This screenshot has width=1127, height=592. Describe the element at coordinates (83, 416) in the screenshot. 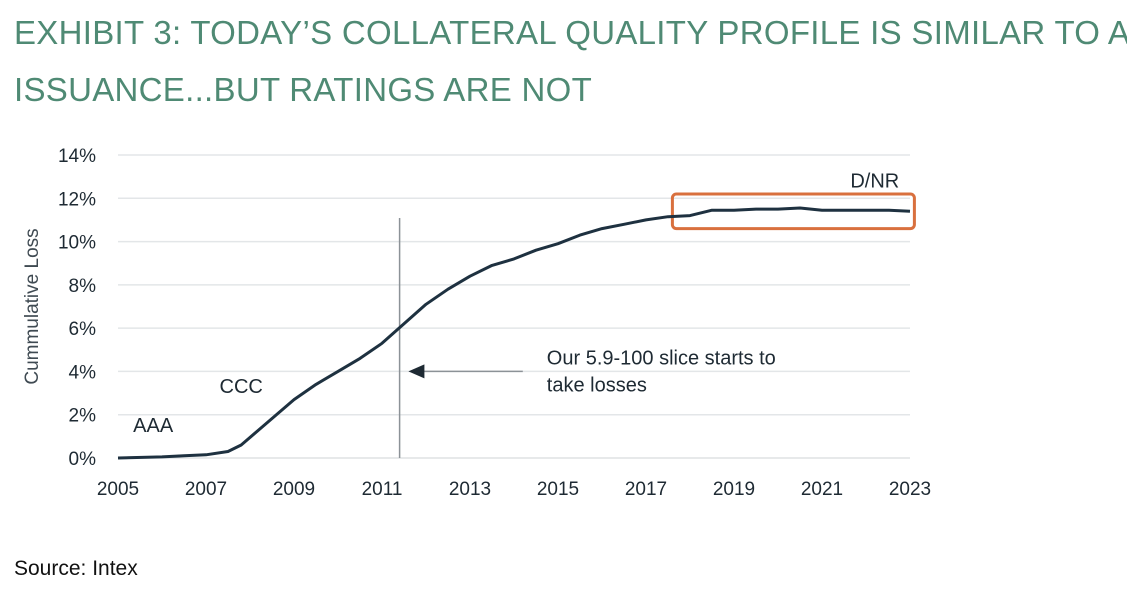

I see `y-tick-label: 2%` at that location.